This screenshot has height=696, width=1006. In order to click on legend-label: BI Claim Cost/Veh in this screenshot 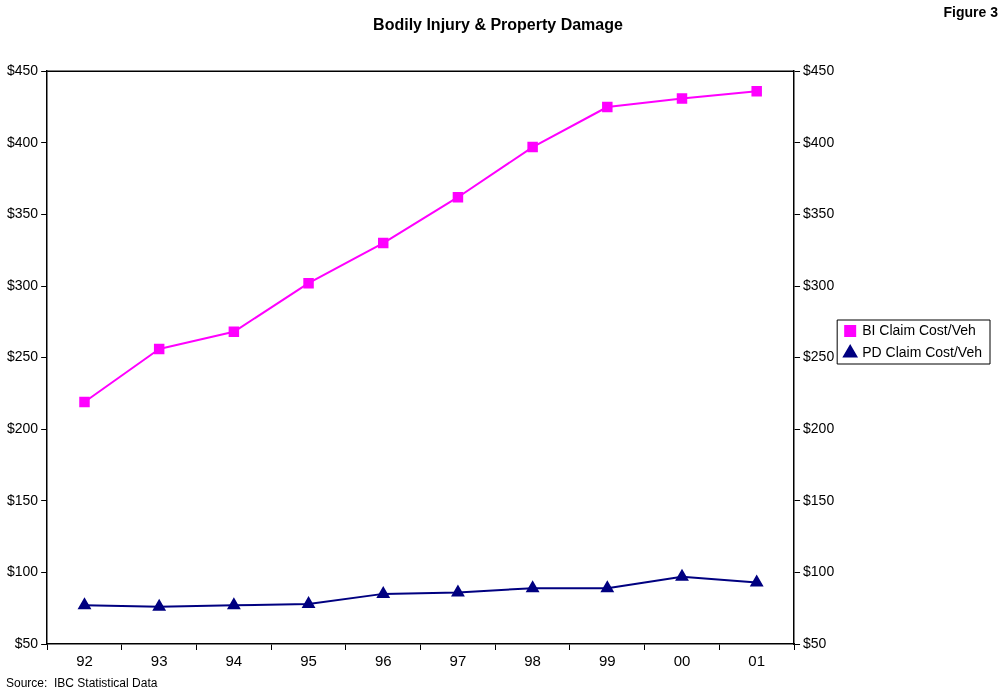, I will do `click(919, 329)`.